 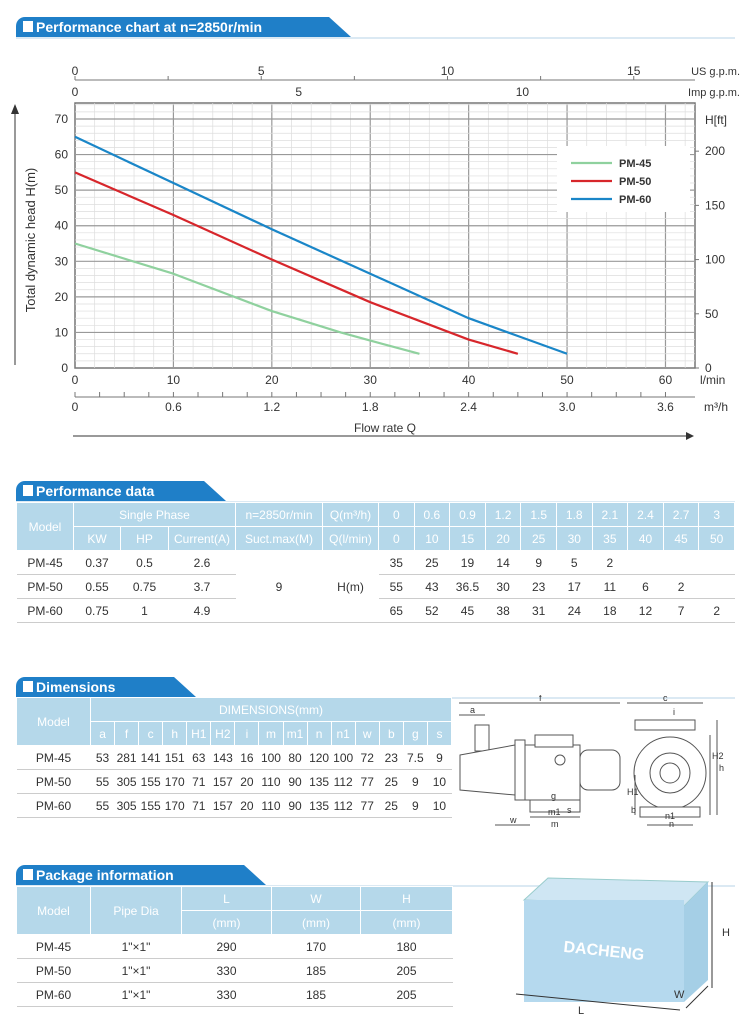 I want to click on cell-hp: 0.5, so click(x=144, y=562).